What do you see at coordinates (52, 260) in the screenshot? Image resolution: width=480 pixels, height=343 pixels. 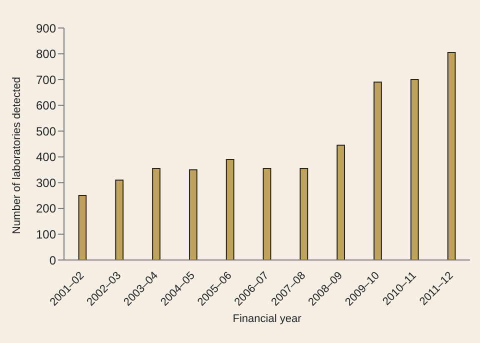 I see `y-tick-label: 0` at bounding box center [52, 260].